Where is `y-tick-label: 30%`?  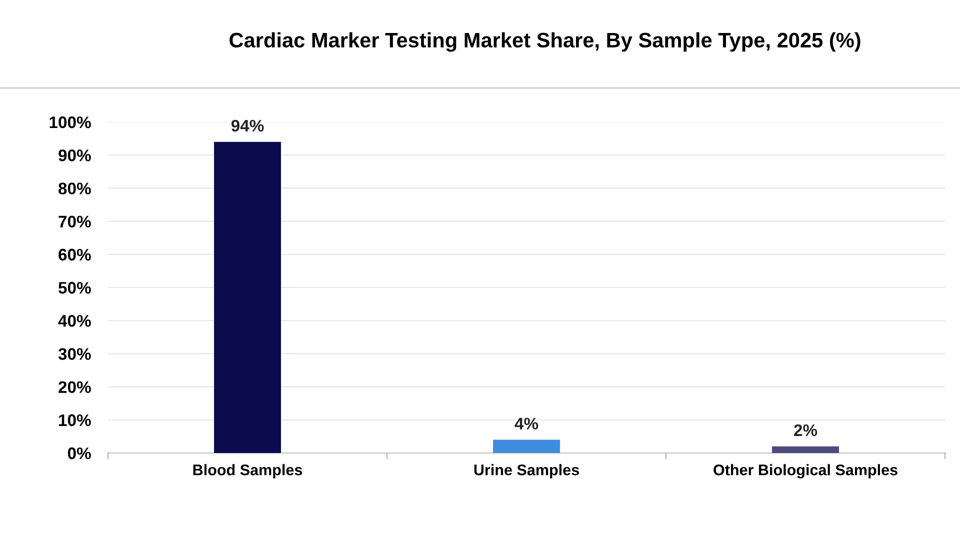
y-tick-label: 30% is located at coordinates (74, 354).